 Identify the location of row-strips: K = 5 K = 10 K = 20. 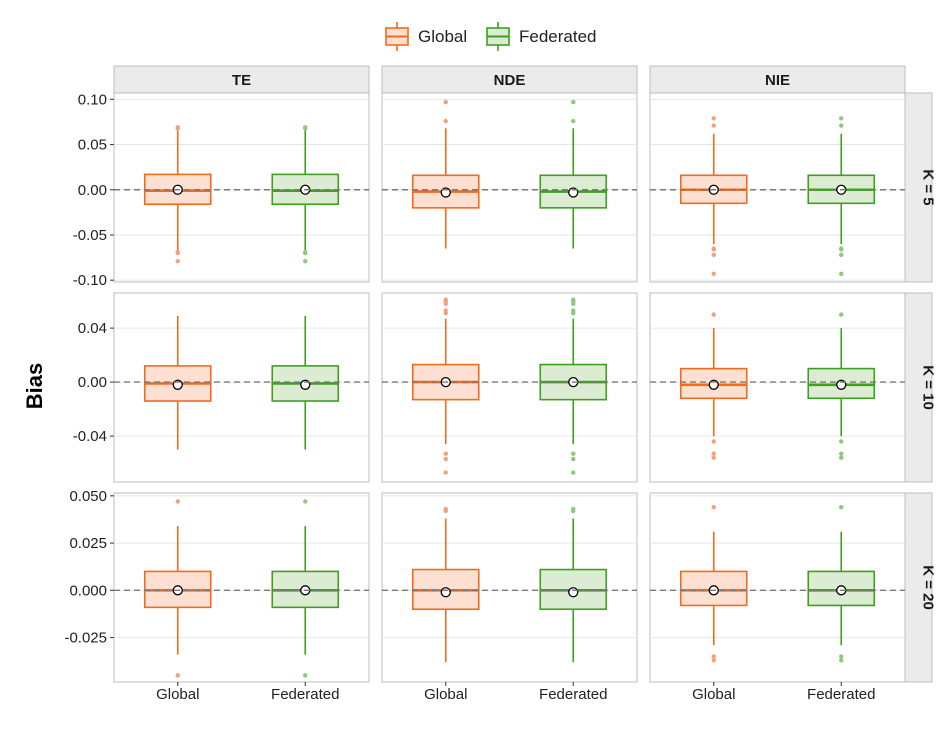
(920, 387).